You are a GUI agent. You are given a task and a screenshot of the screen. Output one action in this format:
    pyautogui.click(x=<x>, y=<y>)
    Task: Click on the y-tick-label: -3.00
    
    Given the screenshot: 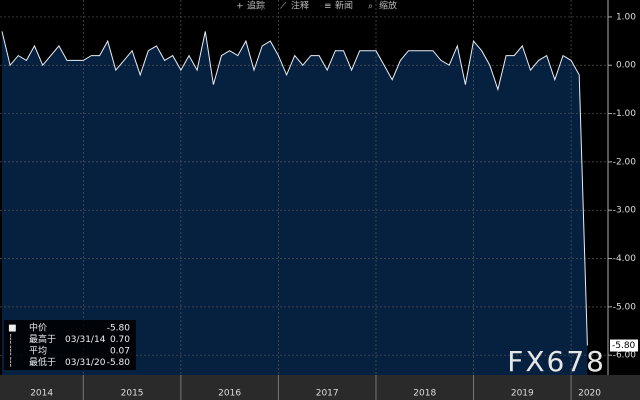 What is the action you would take?
    pyautogui.click(x=625, y=211)
    